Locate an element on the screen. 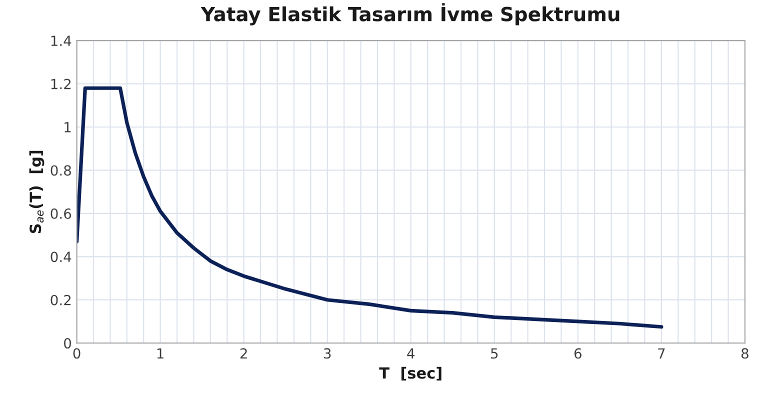 The width and height of the screenshot is (768, 406). x-tick-label: 2 is located at coordinates (243, 353).